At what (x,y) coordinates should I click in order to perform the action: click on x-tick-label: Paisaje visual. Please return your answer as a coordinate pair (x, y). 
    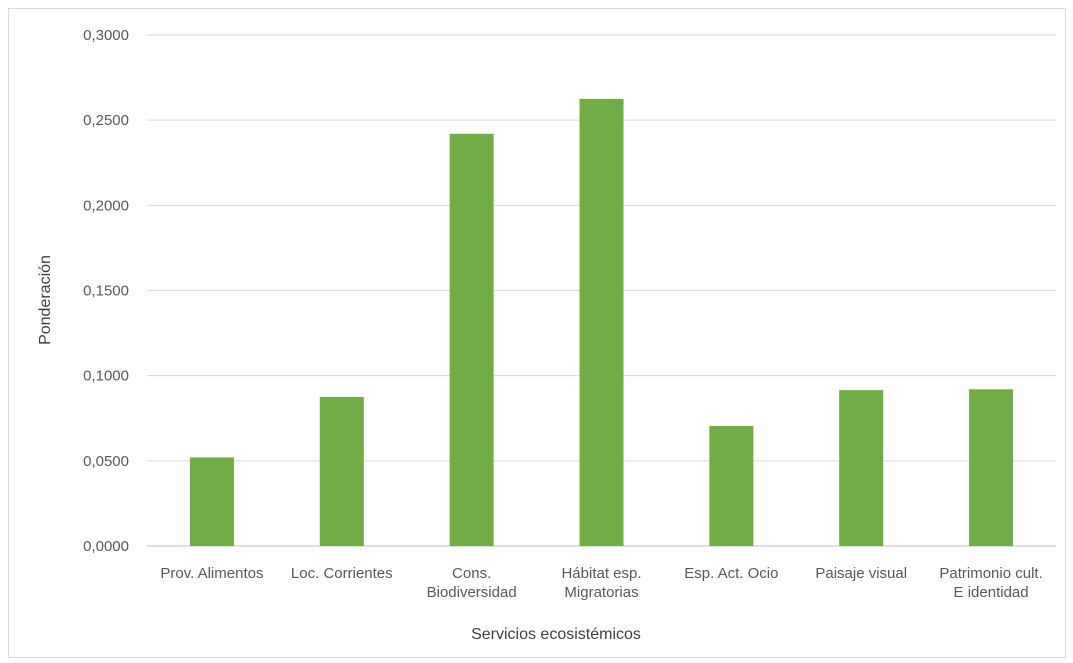
    Looking at the image, I should click on (861, 573).